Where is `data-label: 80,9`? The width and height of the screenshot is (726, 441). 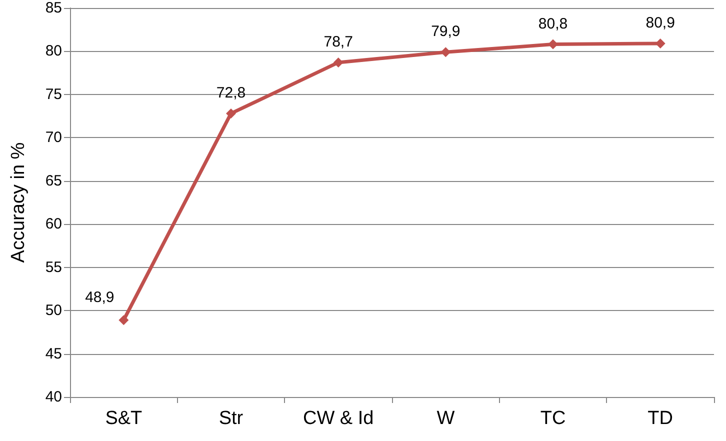
data-label: 80,9 is located at coordinates (660, 23).